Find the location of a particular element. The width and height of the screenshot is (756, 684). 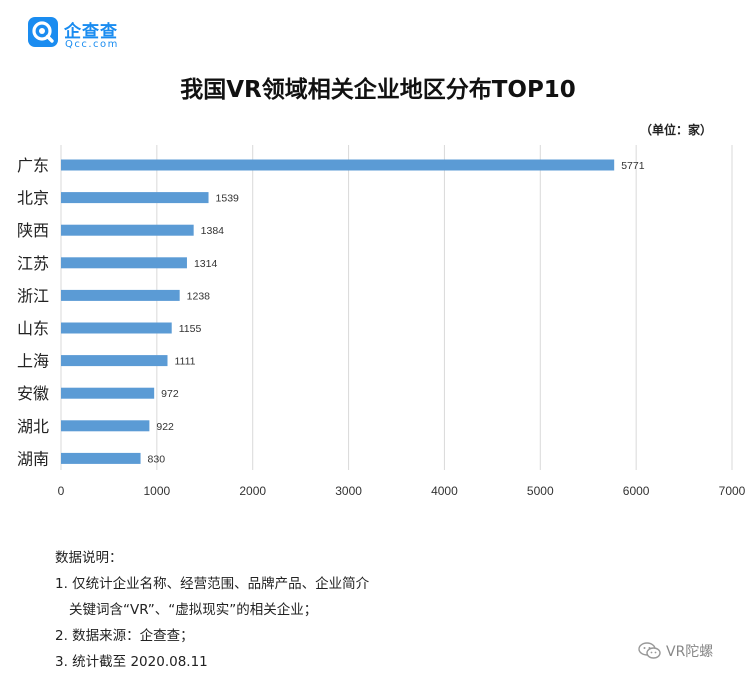

x-tick-label: 7000 is located at coordinates (732, 491).